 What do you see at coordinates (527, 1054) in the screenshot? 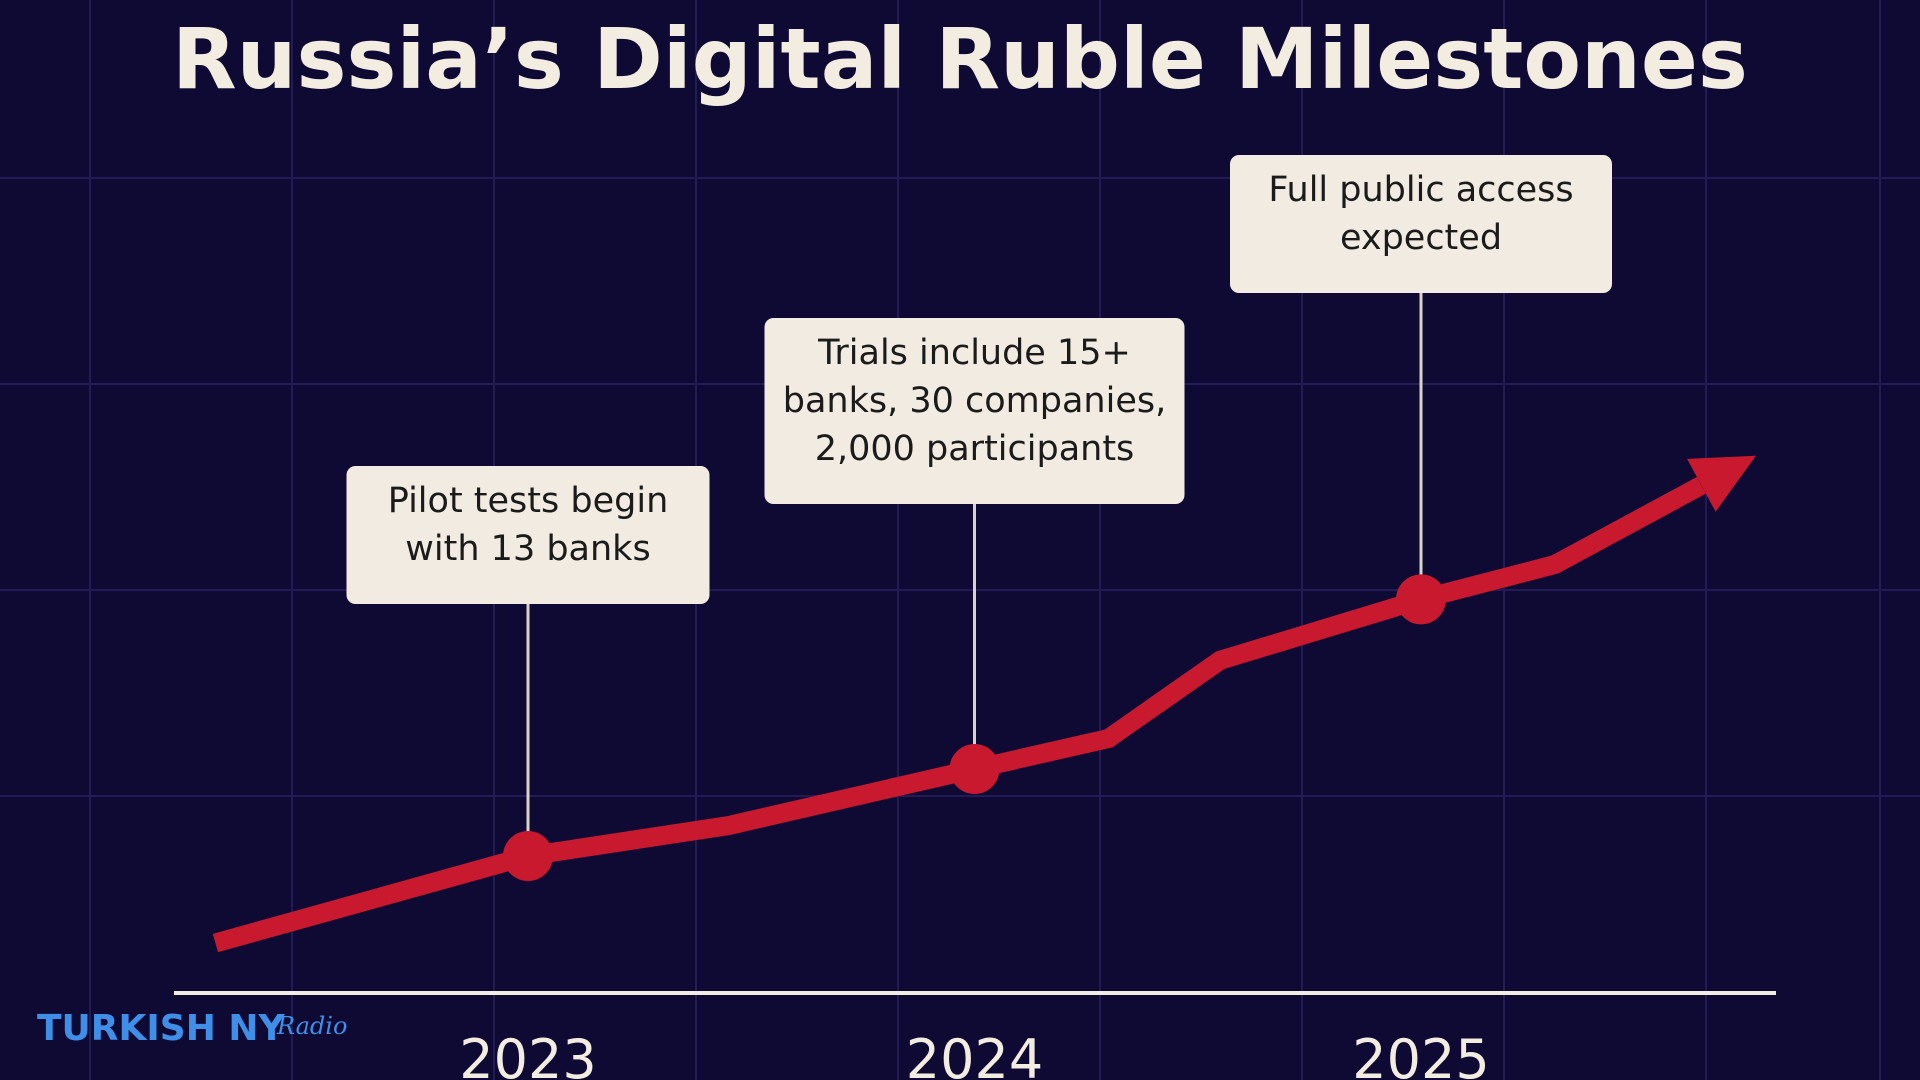
I see `x-tick-label: 2023` at bounding box center [527, 1054].